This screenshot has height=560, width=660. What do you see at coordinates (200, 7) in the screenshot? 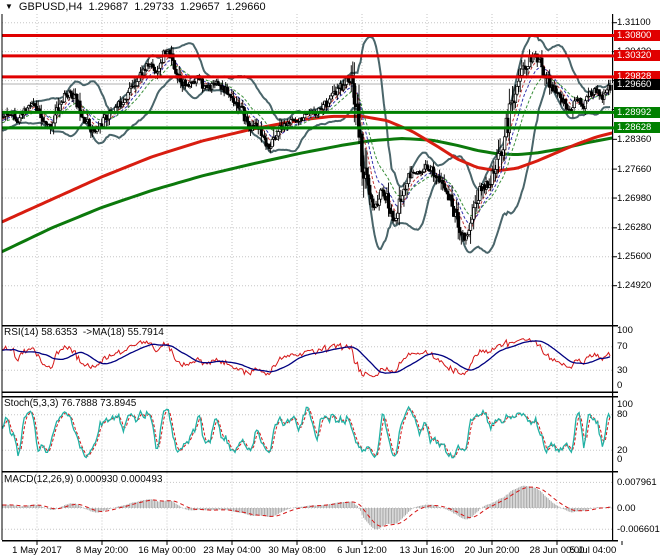
I see `ohlc-low: 1.29657` at bounding box center [200, 7].